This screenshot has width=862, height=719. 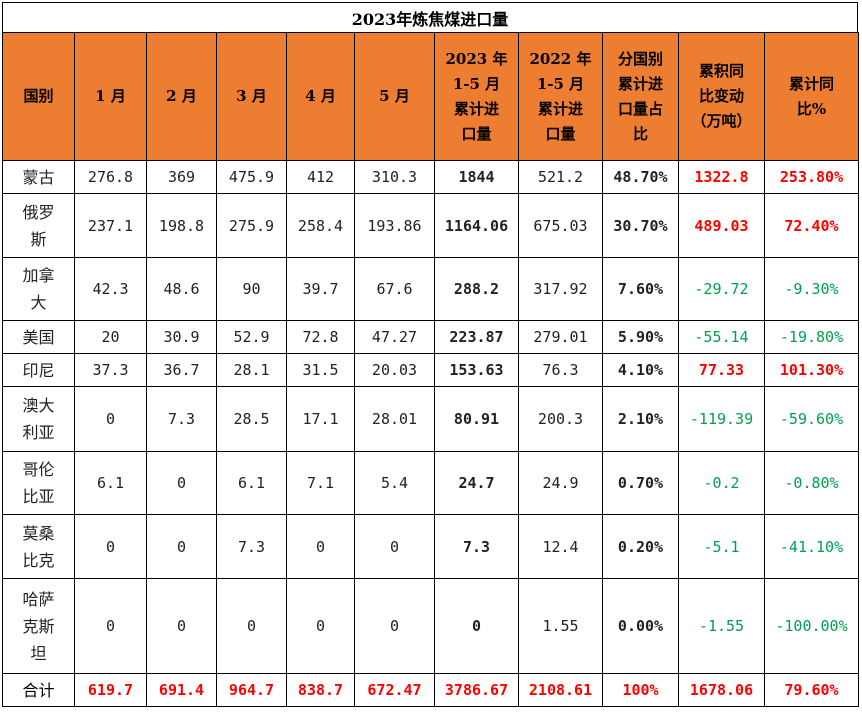 I want to click on cell-2023-cumulative: 80.91, so click(x=476, y=419).